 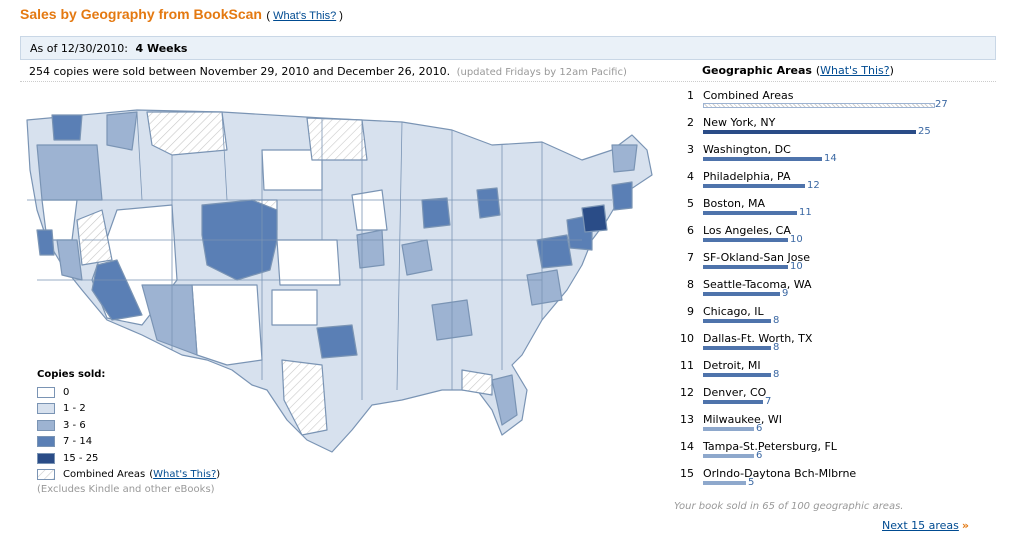 I want to click on legend-item-combined: Combined Areas (What's This?), so click(x=128, y=475).